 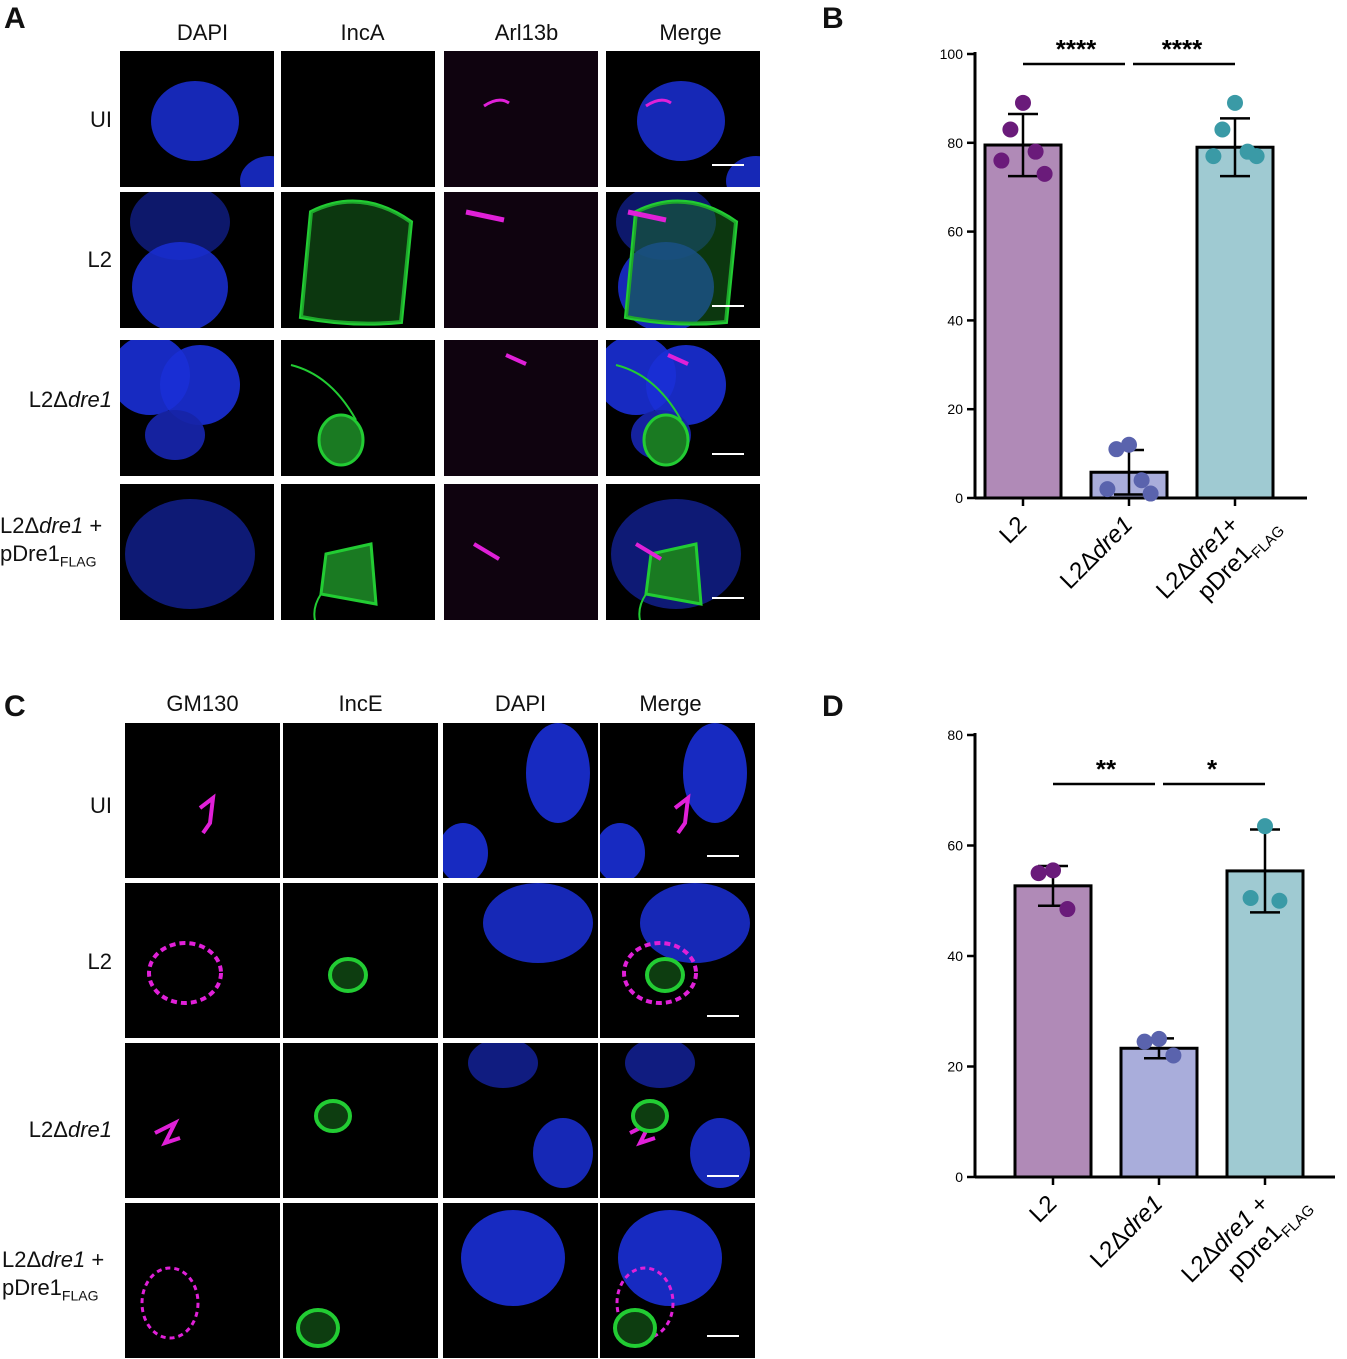 What do you see at coordinates (202, 32) in the screenshot?
I see `panel-a-col-header: DAPI` at bounding box center [202, 32].